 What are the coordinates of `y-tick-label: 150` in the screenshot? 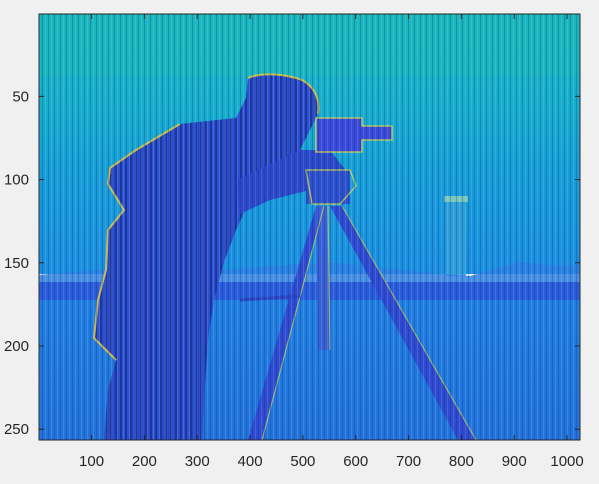 It's located at (16, 263).